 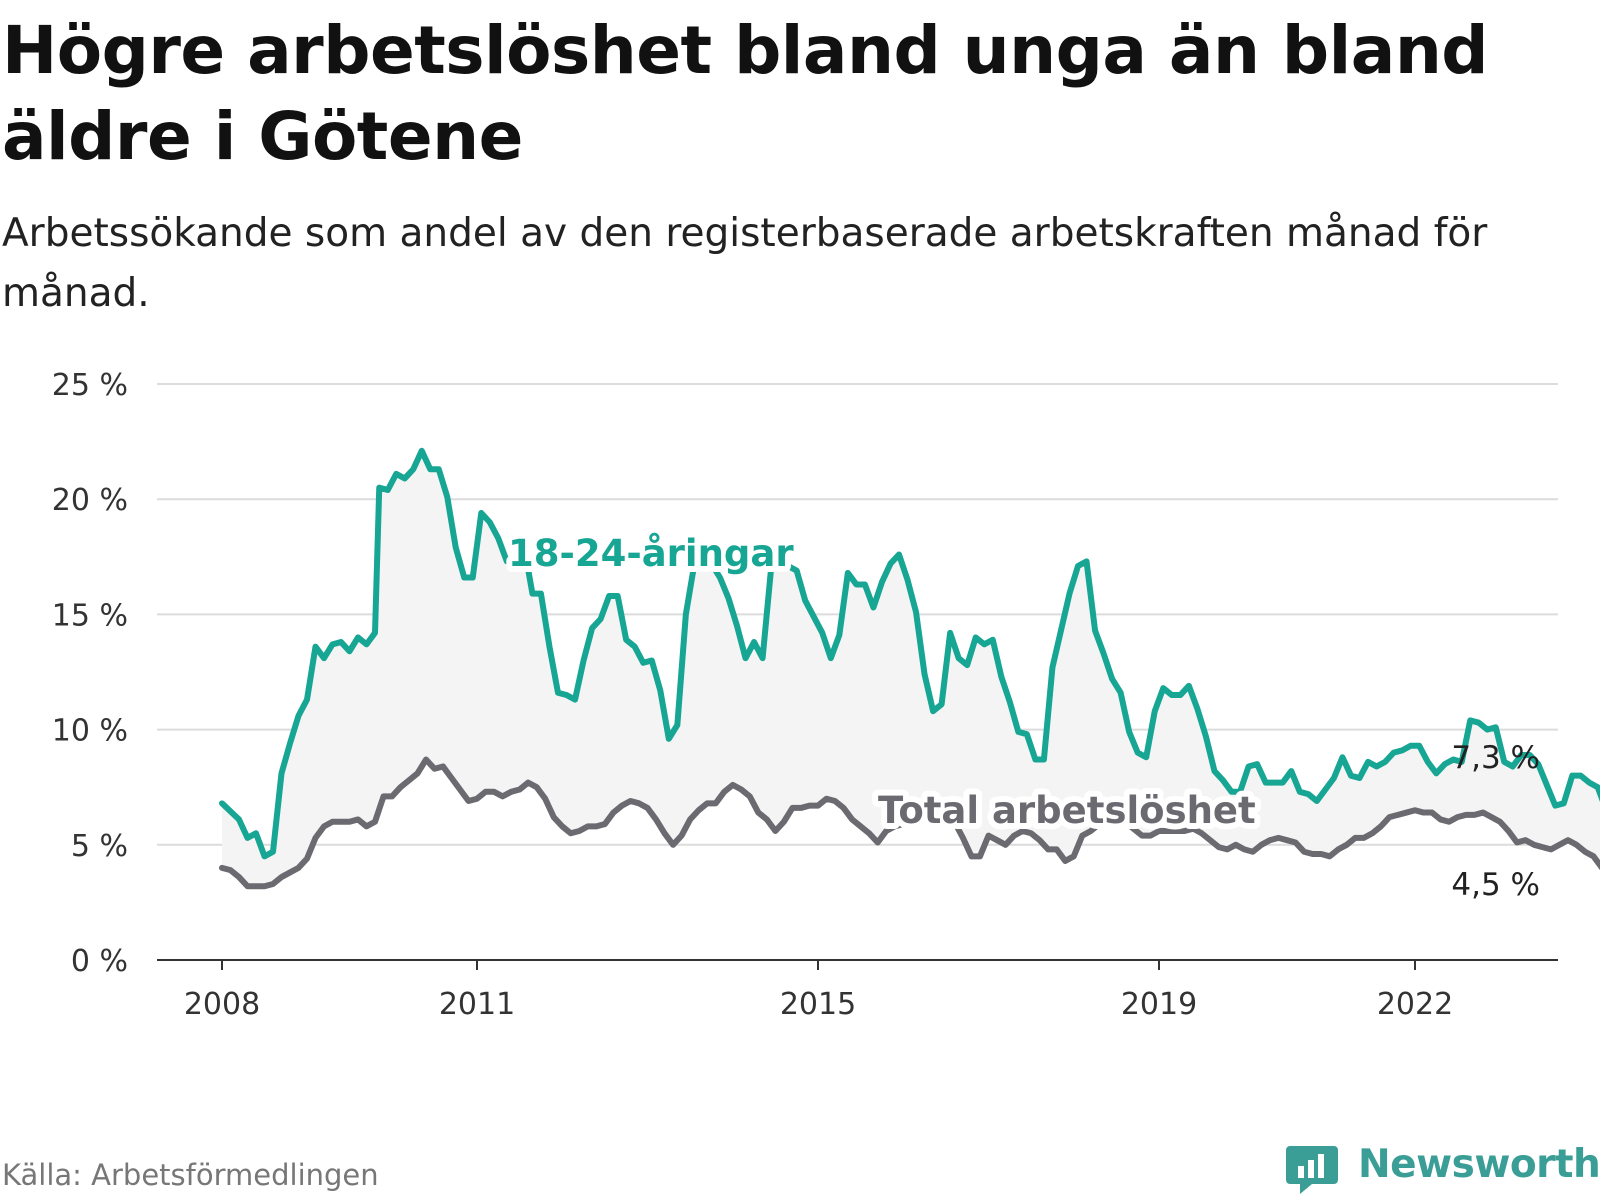 I want to click on source-note: Källa: Arbetsförmedlingen, so click(x=190, y=1175).